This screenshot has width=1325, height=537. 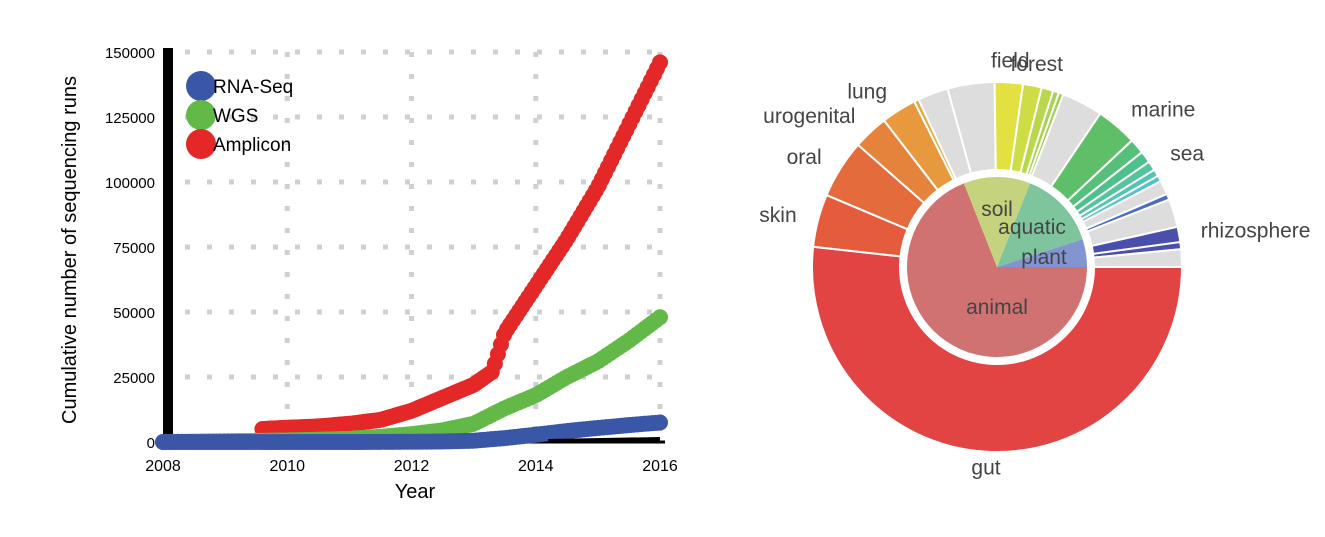 I want to click on legend-label: WGS, so click(x=235, y=116).